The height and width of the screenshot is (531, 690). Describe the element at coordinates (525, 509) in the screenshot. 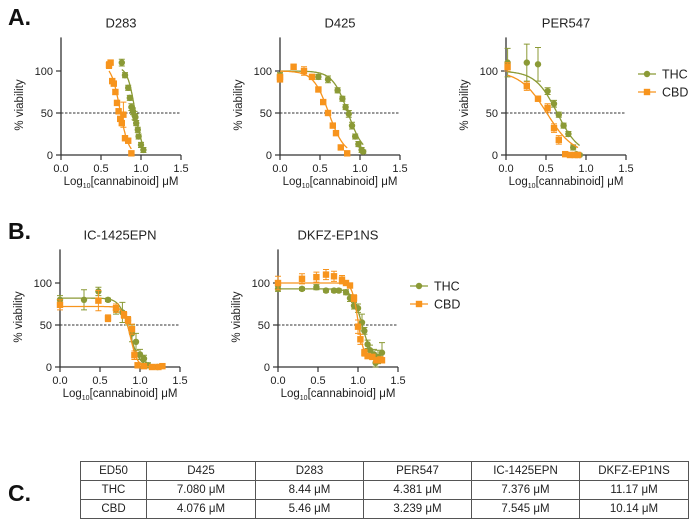

I see `table-cell: 7.545 μM` at that location.